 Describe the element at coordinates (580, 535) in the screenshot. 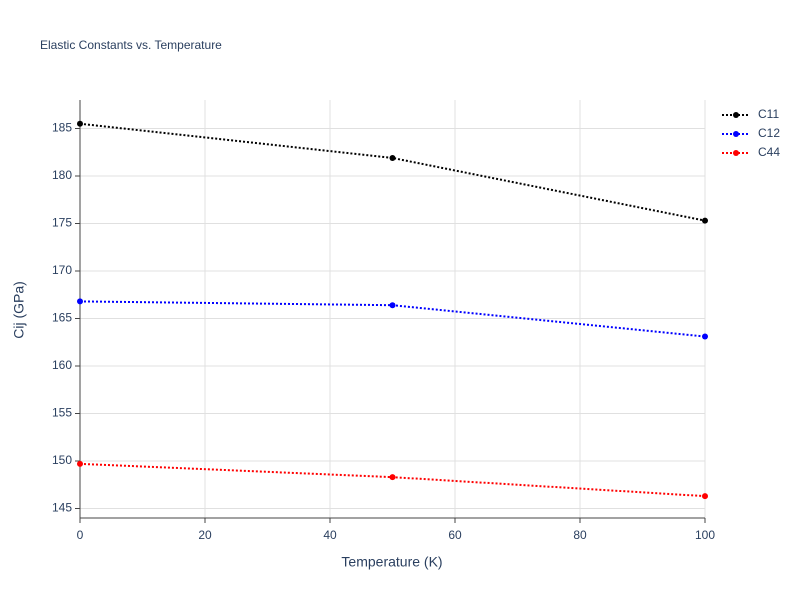

I see `x-tick-label: 80` at that location.